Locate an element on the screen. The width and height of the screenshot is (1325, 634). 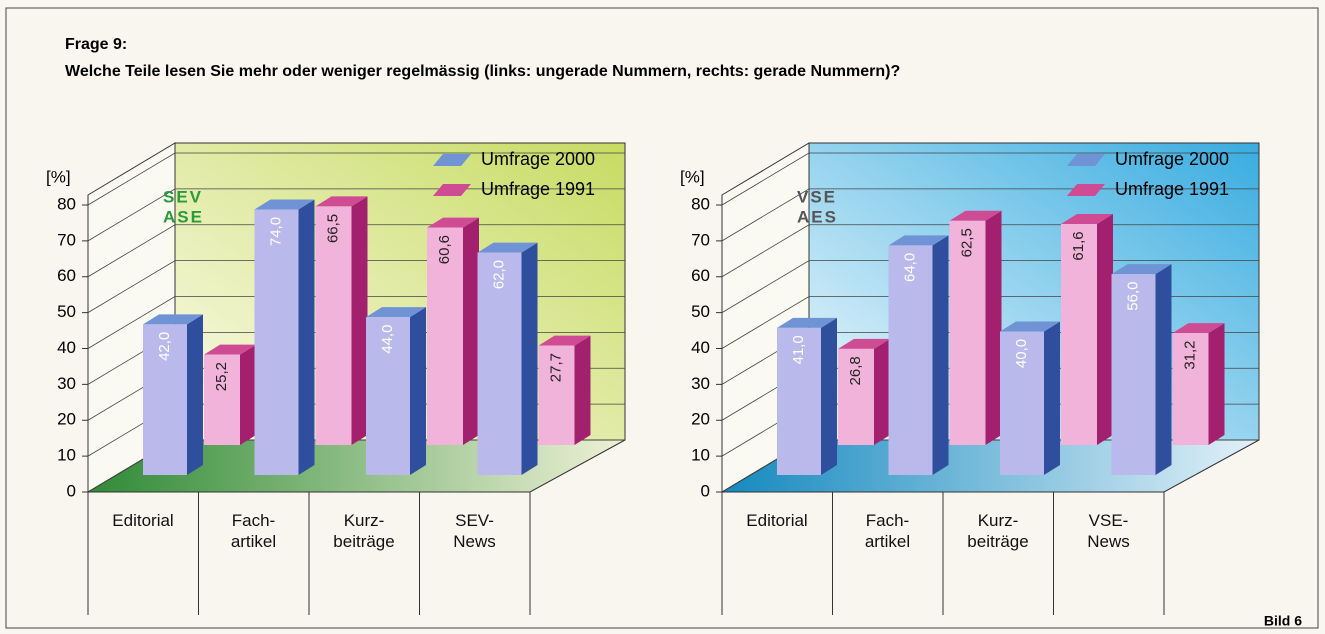
value-label: 64,0 is located at coordinates (909, 267).